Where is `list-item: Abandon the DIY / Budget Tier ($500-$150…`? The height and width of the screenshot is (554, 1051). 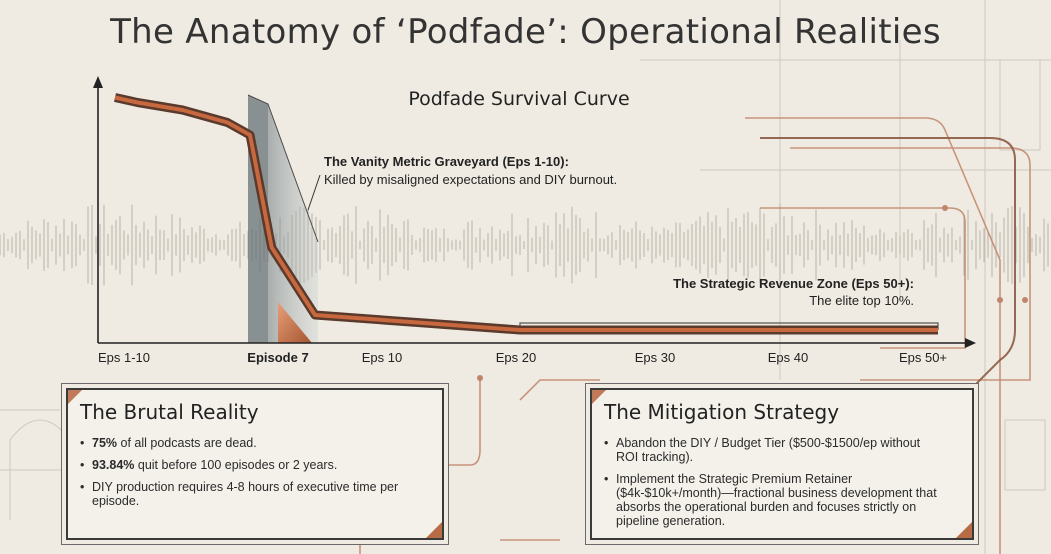 list-item: Abandon the DIY / Budget Tier ($500-$150… is located at coordinates (774, 450).